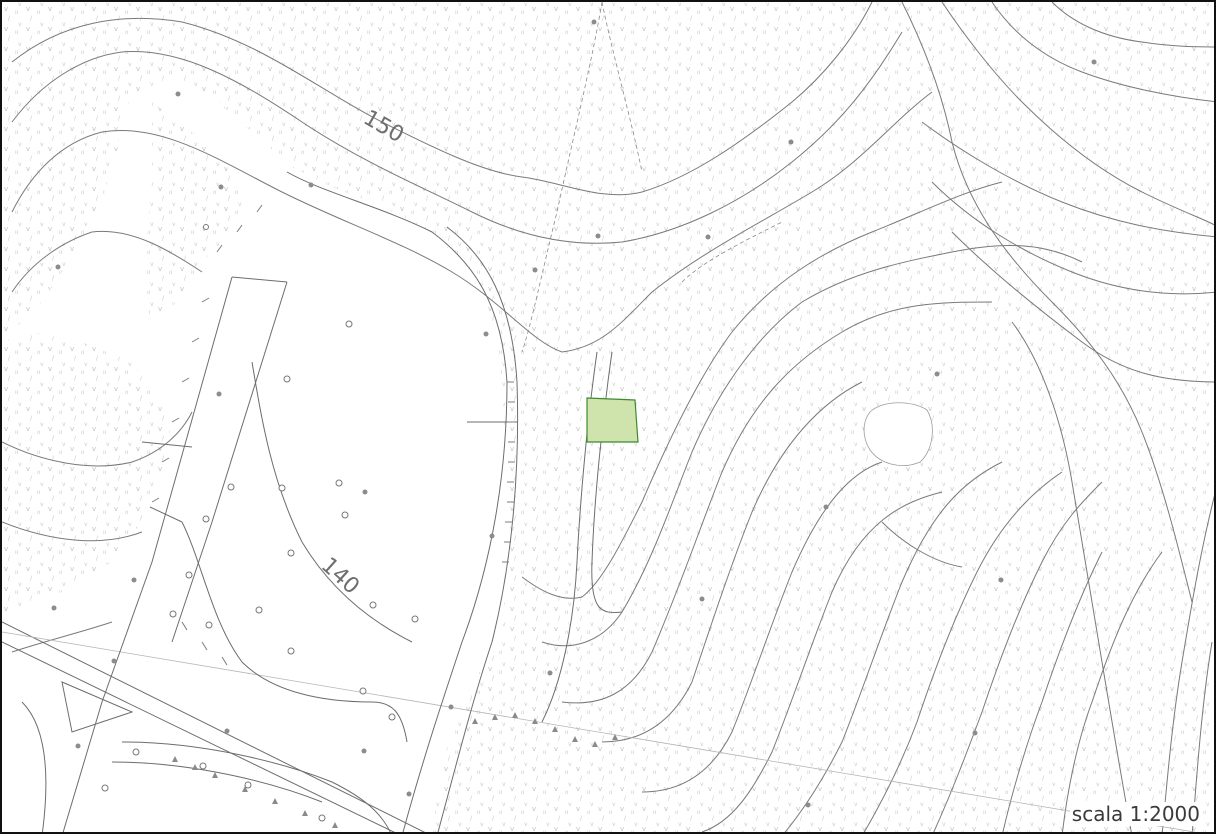 This screenshot has height=834, width=1216. Describe the element at coordinates (340, 576) in the screenshot. I see `contour-label-140: 140` at that location.